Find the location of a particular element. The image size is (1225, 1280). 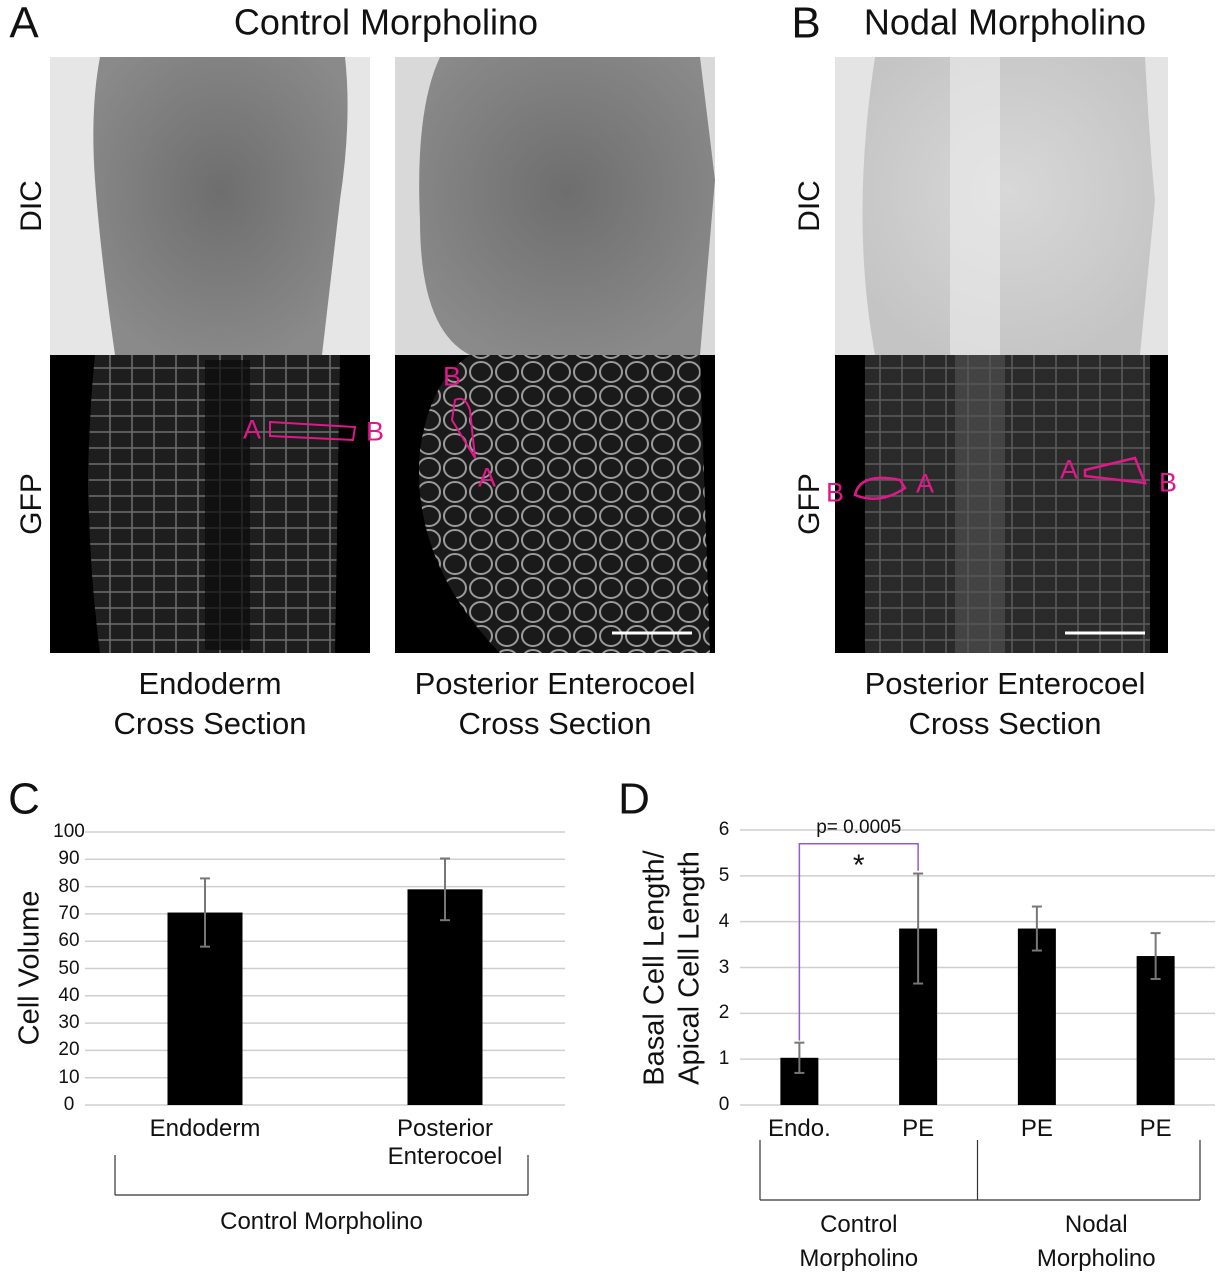

significance-star: * is located at coordinates (858, 865).